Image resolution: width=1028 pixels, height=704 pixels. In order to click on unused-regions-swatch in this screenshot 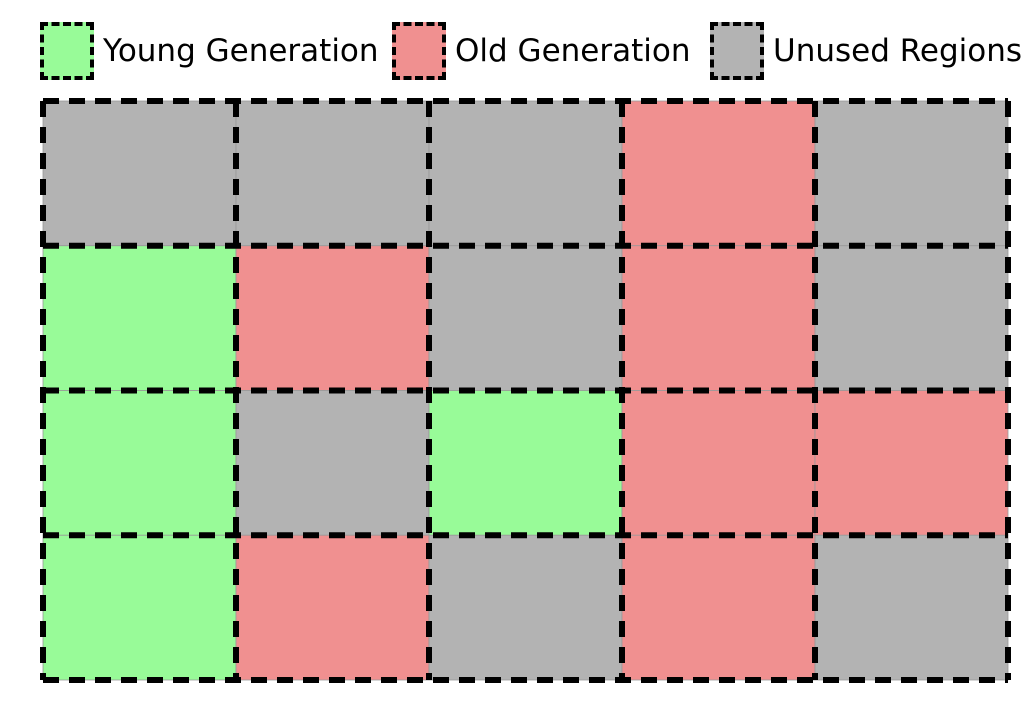, I will do `click(737, 51)`.